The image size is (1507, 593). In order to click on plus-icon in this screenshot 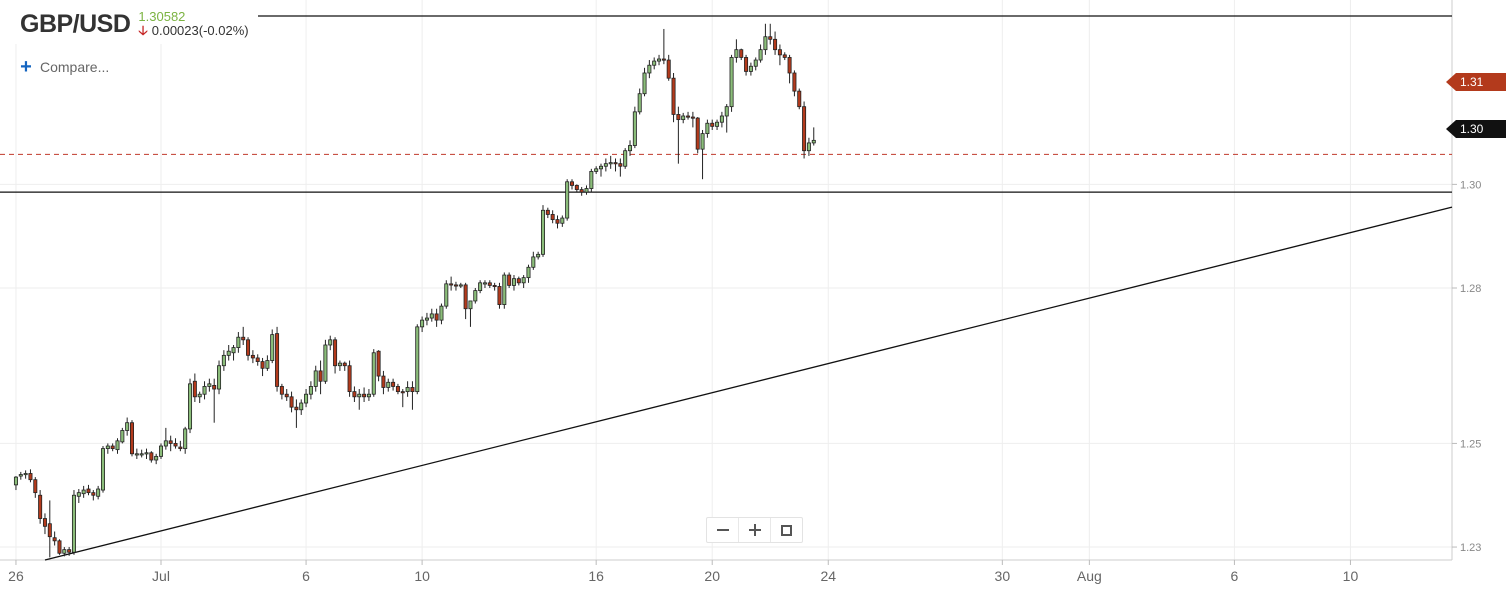, I will do `click(754, 530)`.